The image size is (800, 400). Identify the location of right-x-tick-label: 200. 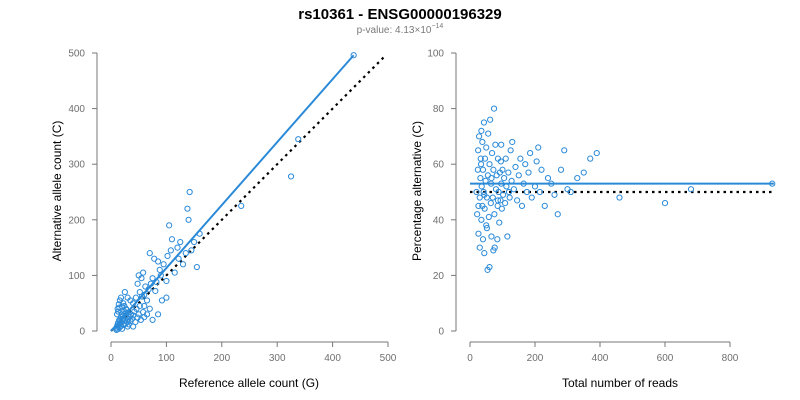
(535, 358).